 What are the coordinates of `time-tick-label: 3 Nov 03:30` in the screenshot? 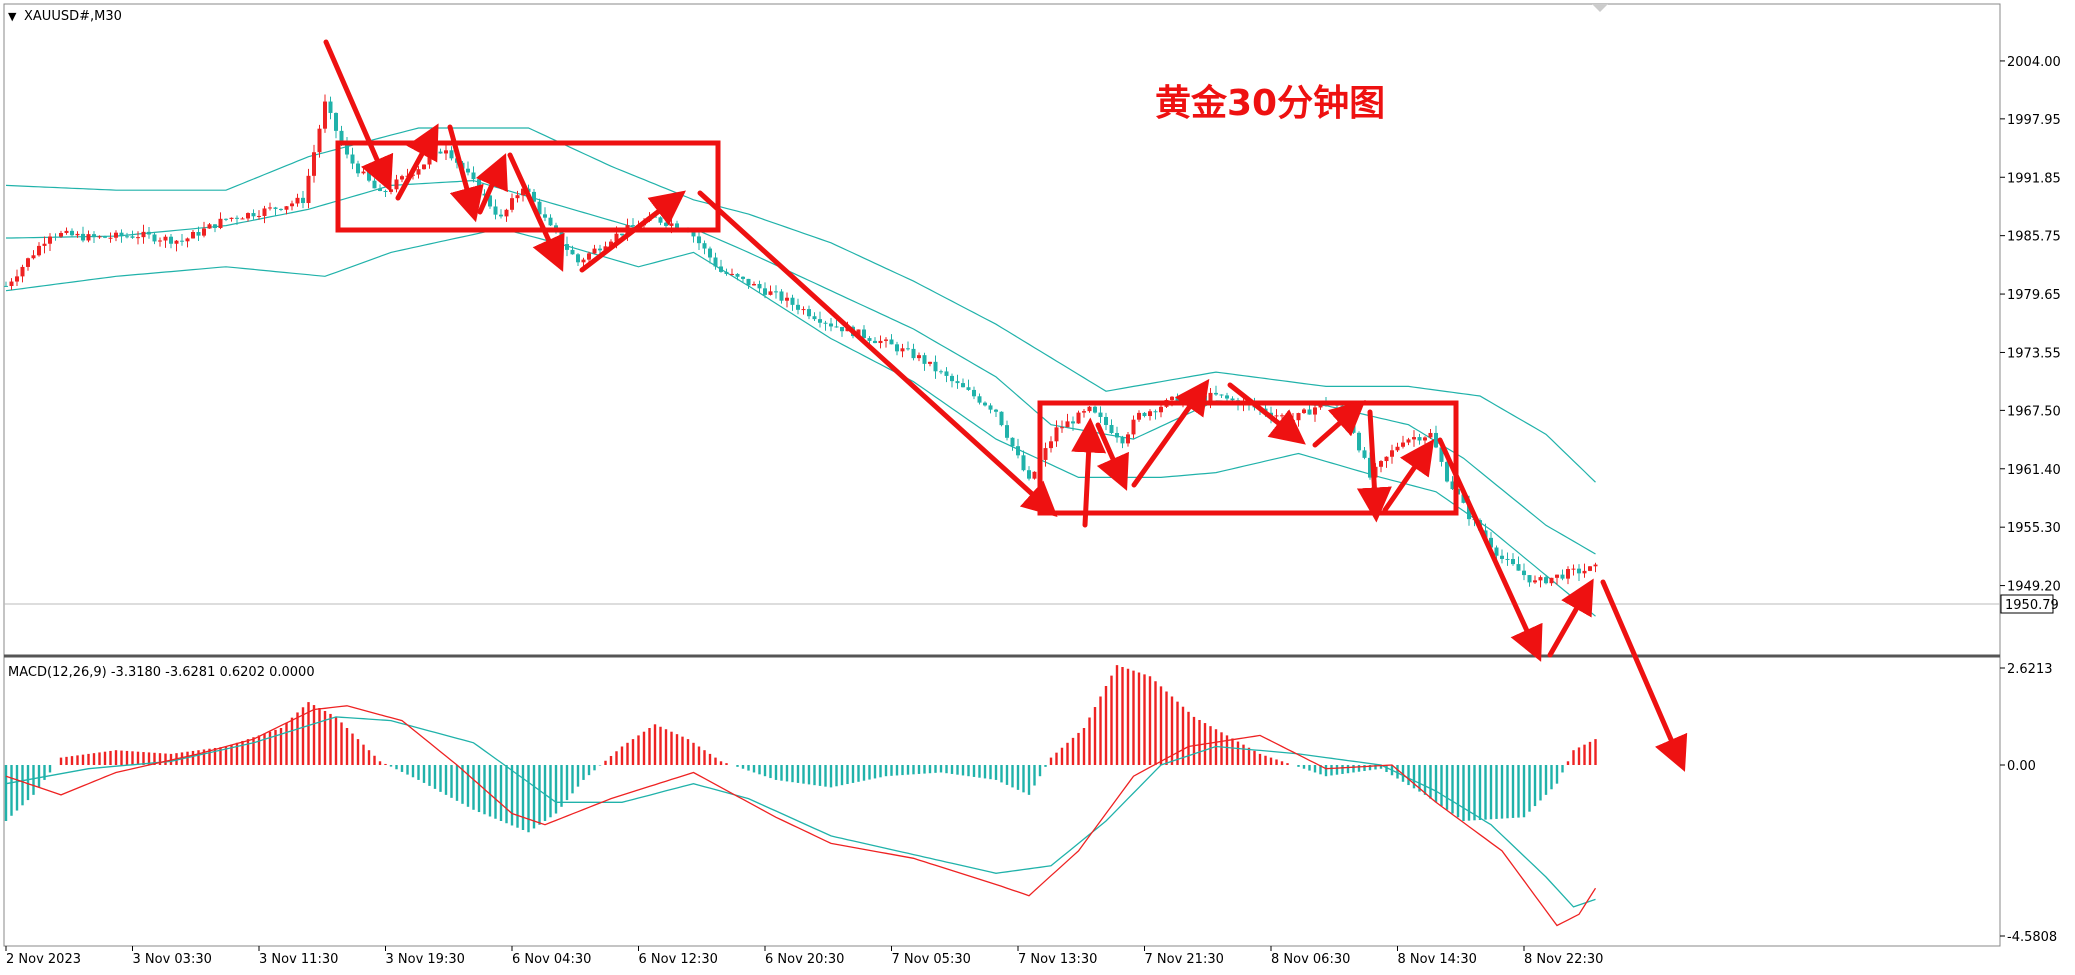 It's located at (172, 959).